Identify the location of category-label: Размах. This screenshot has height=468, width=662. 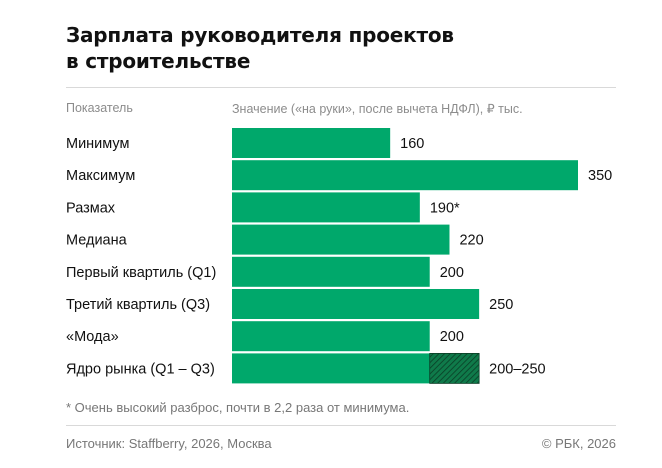
(91, 208).